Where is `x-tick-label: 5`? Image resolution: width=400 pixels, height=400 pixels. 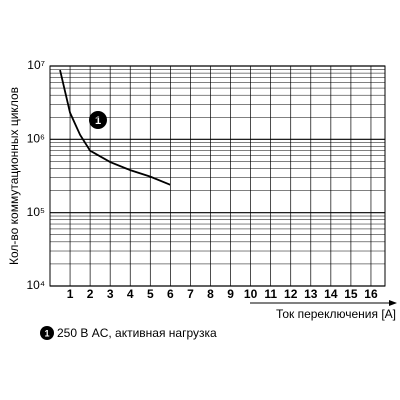 x-tick-label: 5 is located at coordinates (150, 294).